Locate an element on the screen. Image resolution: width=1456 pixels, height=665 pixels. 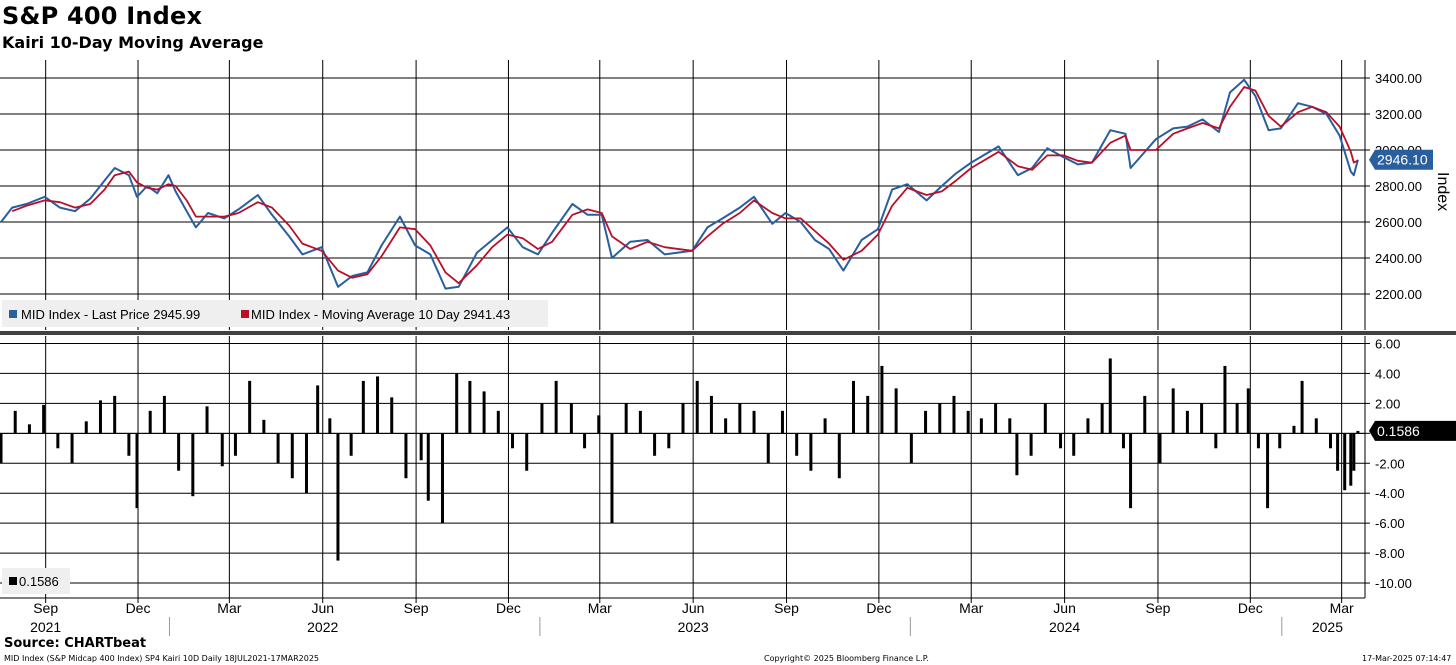
price-legend-box is located at coordinates (275, 313).